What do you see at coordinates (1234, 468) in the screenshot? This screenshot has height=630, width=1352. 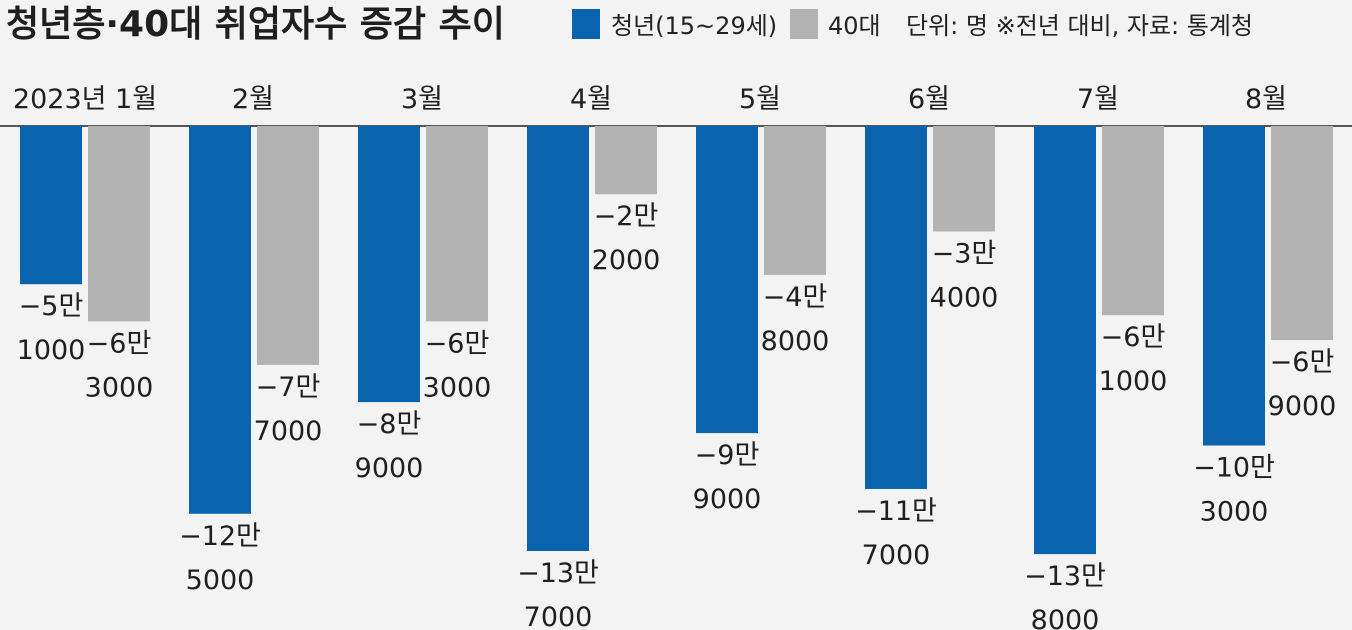 I see `value-label-youth: −10만` at bounding box center [1234, 468].